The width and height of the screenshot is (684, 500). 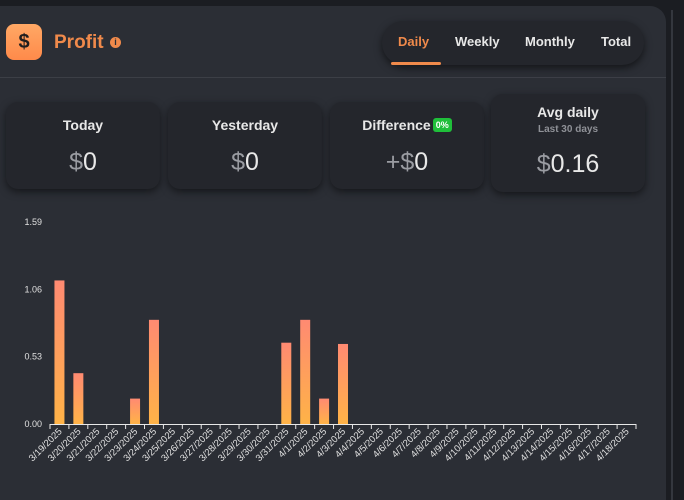 I want to click on avg-daily-amount: 0.16, so click(x=575, y=164).